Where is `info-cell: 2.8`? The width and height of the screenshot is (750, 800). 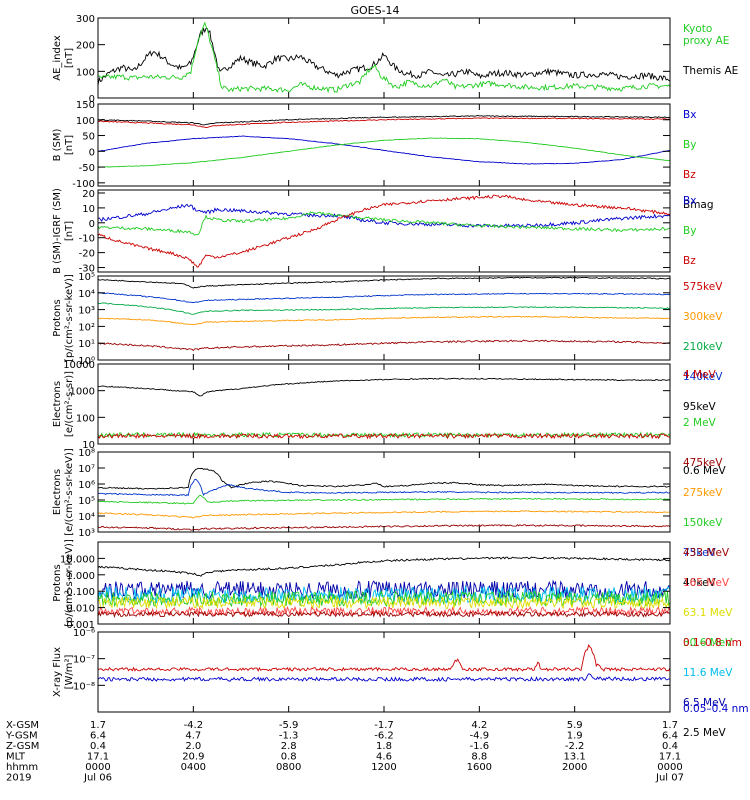 info-cell: 2.8 is located at coordinates (289, 746).